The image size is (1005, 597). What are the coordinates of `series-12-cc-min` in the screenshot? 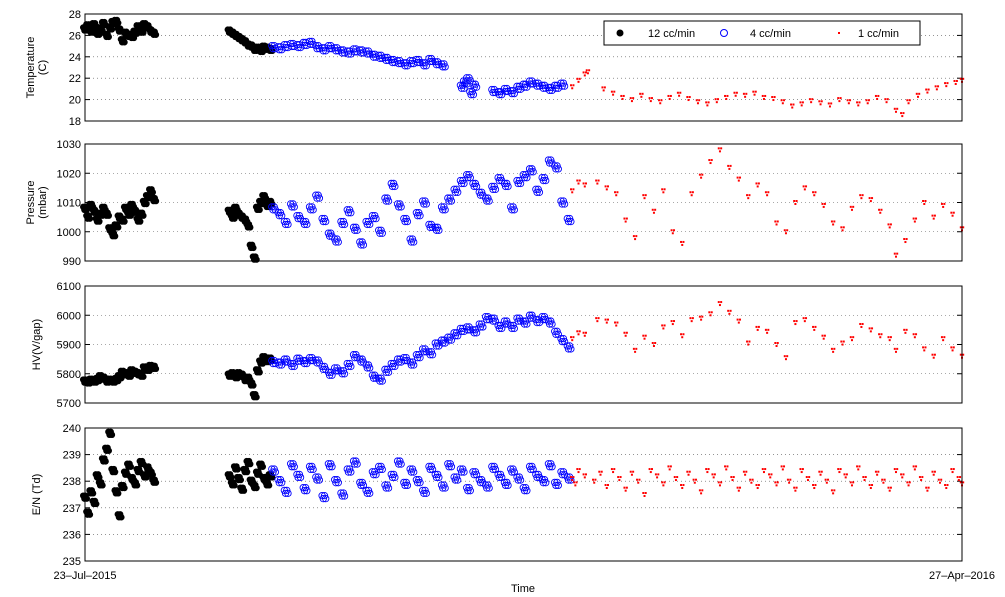 It's located at (178, 376).